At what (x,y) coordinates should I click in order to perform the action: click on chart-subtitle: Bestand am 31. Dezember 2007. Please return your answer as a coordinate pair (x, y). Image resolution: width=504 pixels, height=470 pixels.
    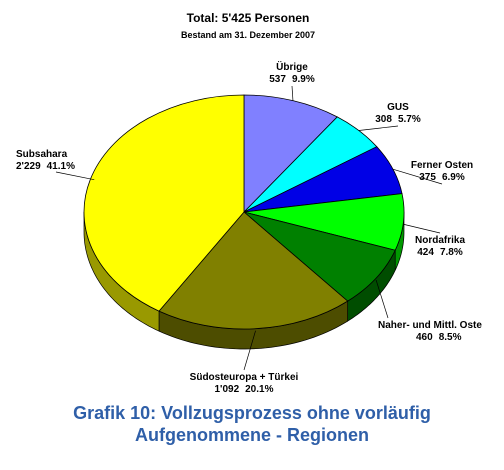
    Looking at the image, I should click on (248, 35).